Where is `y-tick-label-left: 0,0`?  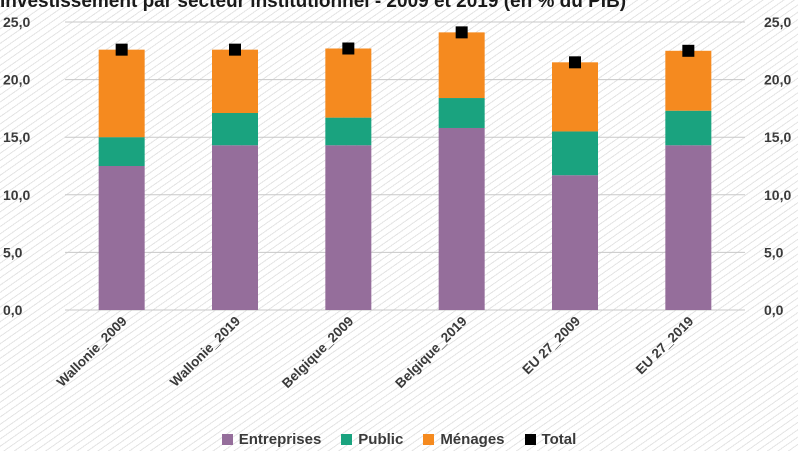 y-tick-label-left: 0,0 is located at coordinates (13, 310).